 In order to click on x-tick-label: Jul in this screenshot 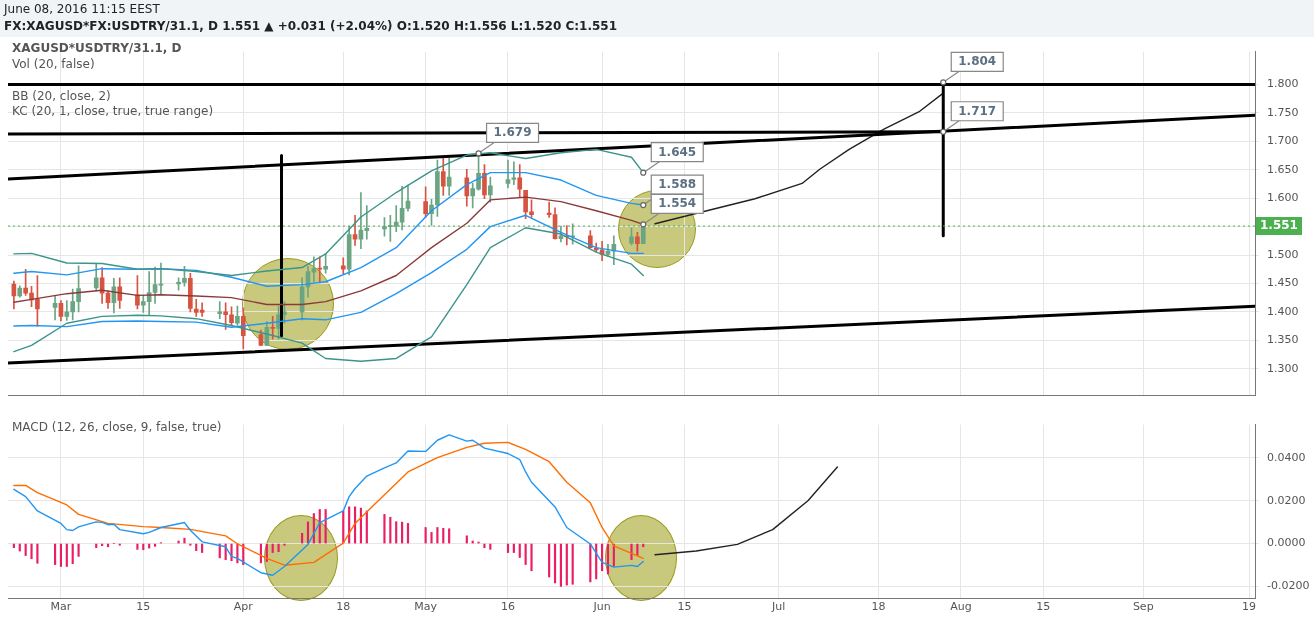, I will do `click(778, 607)`.